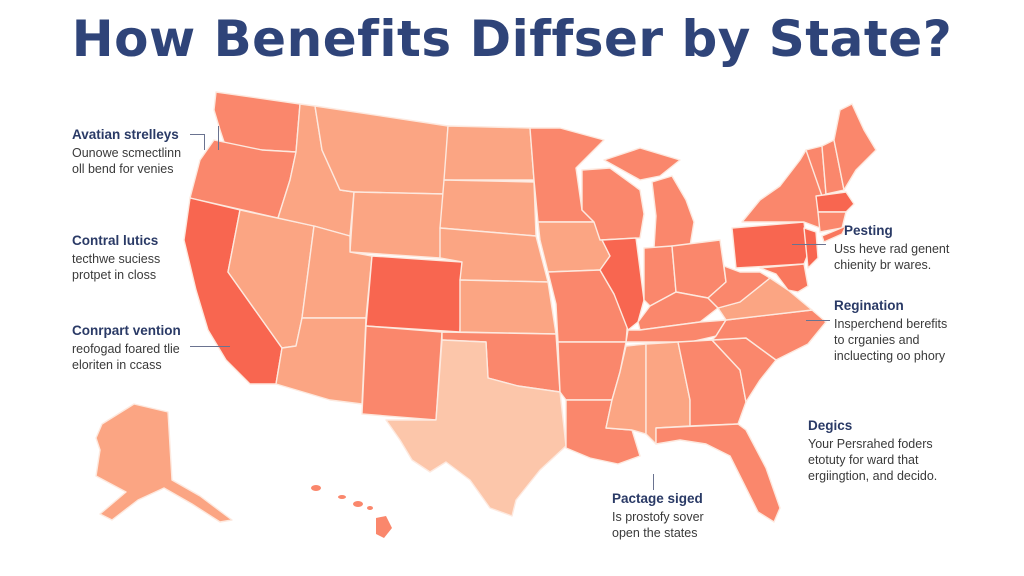  Describe the element at coordinates (115, 240) in the screenshot. I see `annotation-heading: Contral lutics` at that location.